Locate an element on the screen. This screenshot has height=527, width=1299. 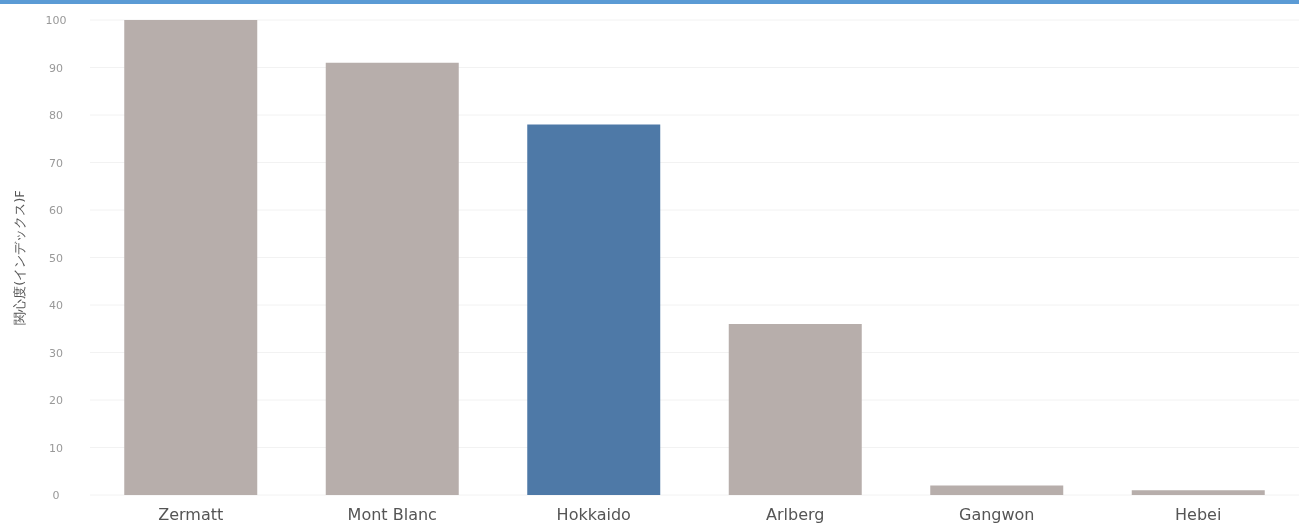
x-tick-label: Hebei is located at coordinates (1198, 514).